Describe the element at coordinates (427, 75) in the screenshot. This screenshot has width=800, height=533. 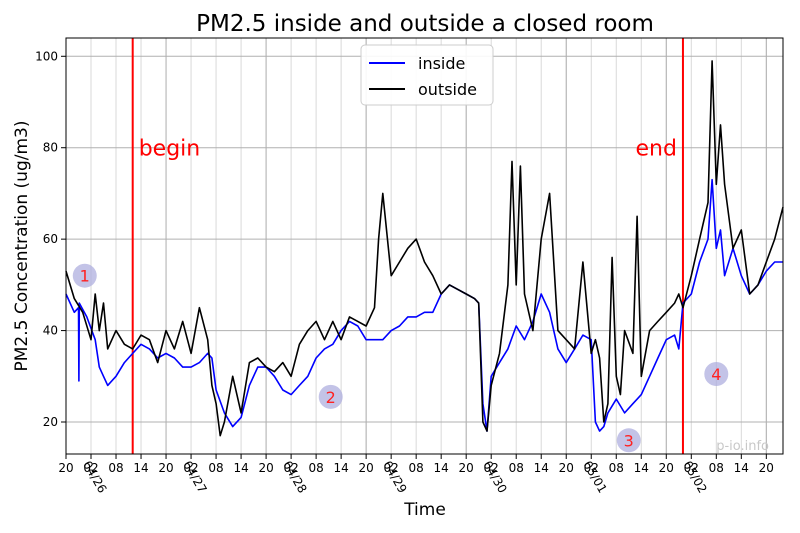
I see `legend: inside outside` at that location.